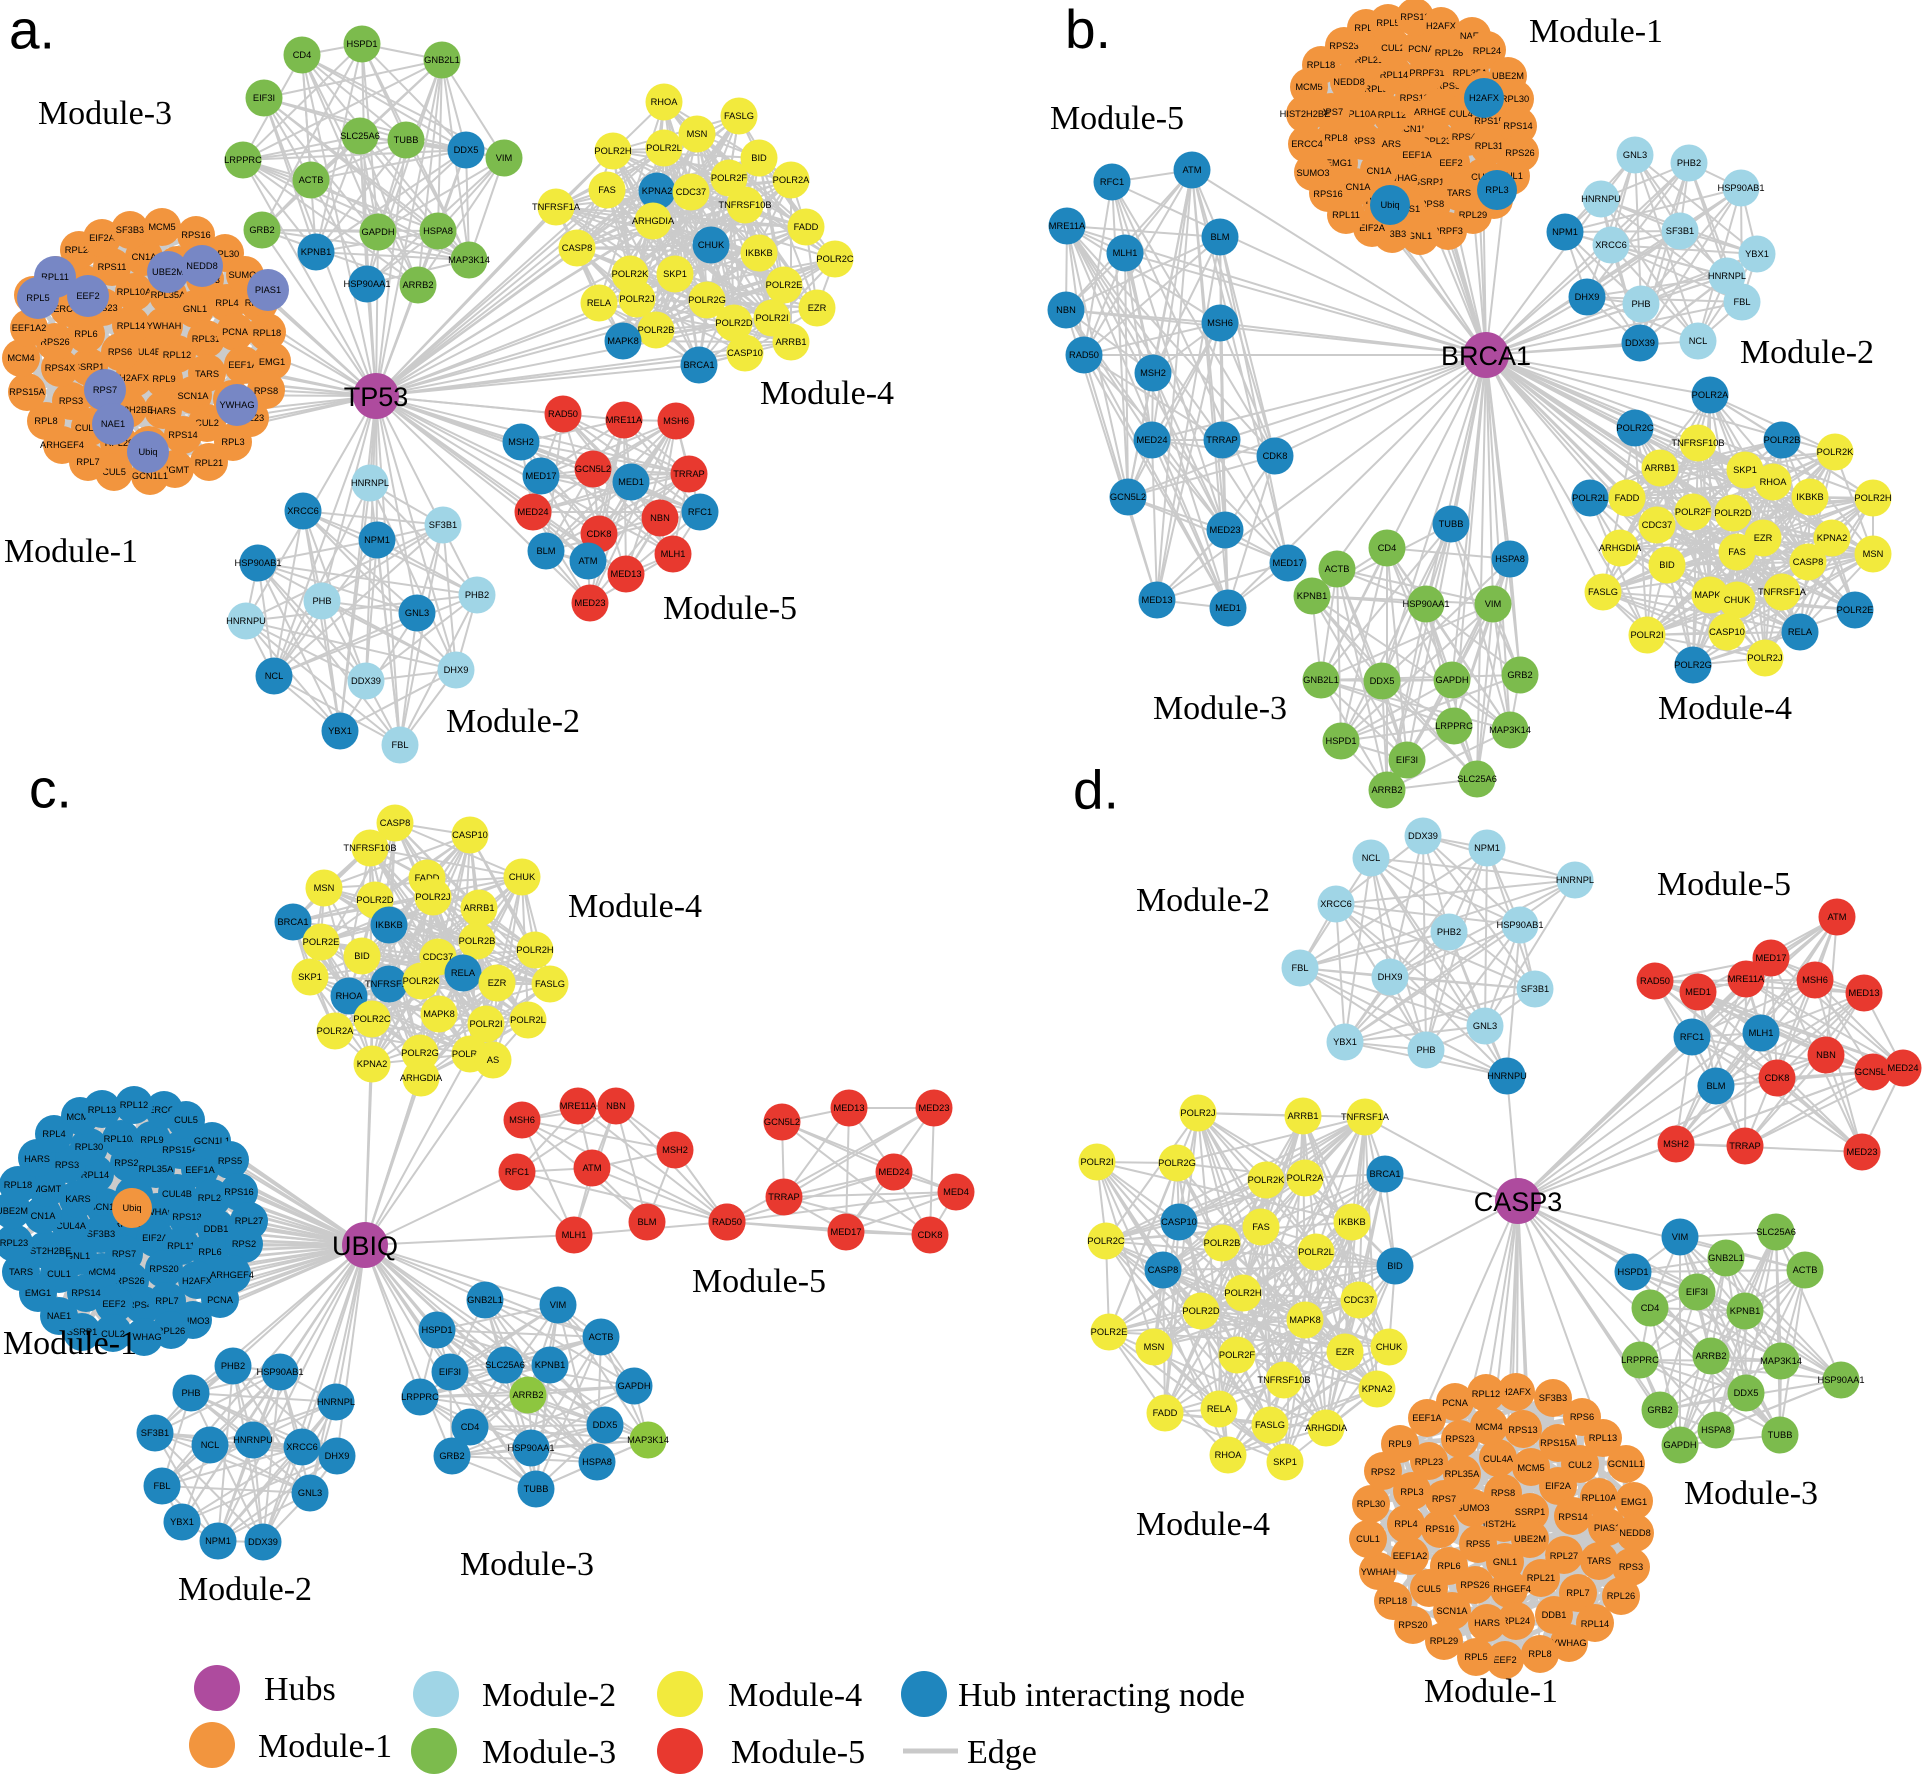 The width and height of the screenshot is (1923, 1775). I want to click on svg-text: RPL18, so click(18, 1185).